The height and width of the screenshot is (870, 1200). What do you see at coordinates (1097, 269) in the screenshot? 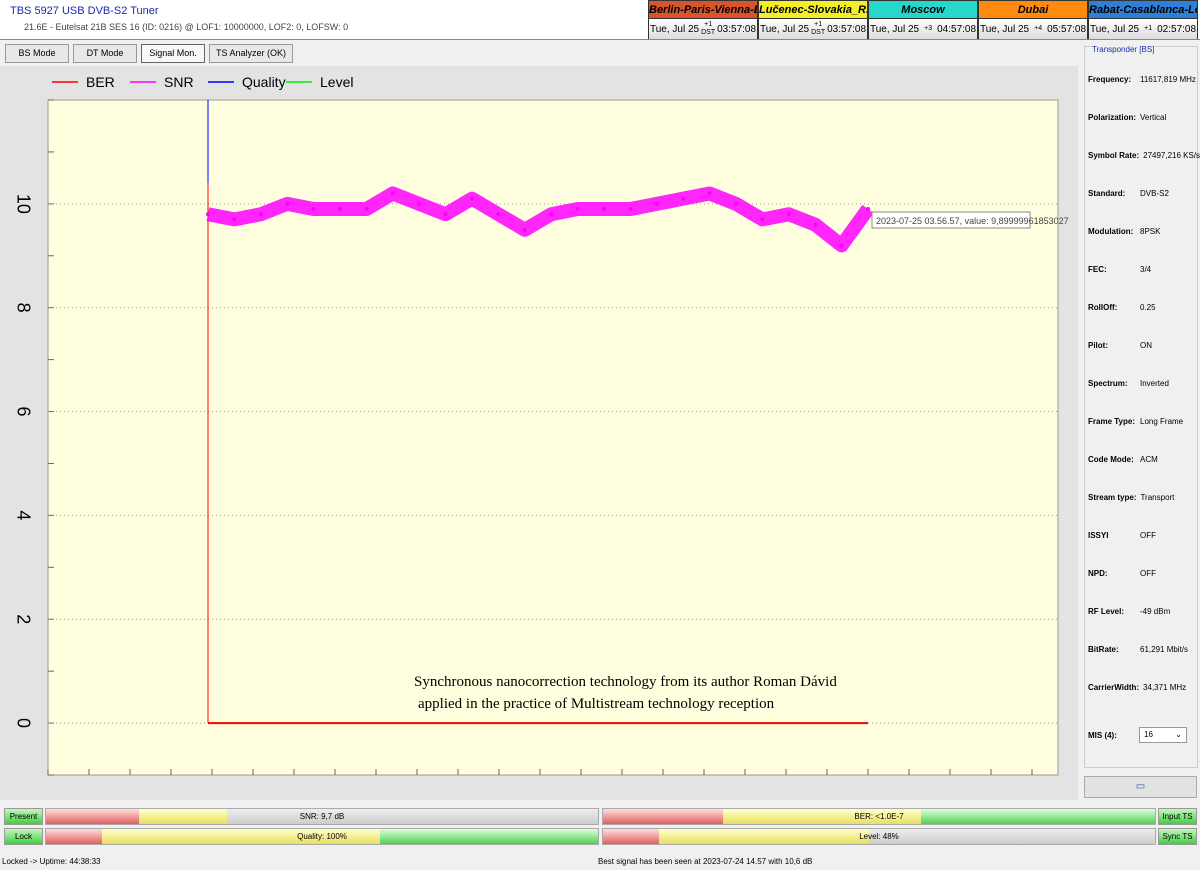
I see `transponder-key: FEC:` at bounding box center [1097, 269].